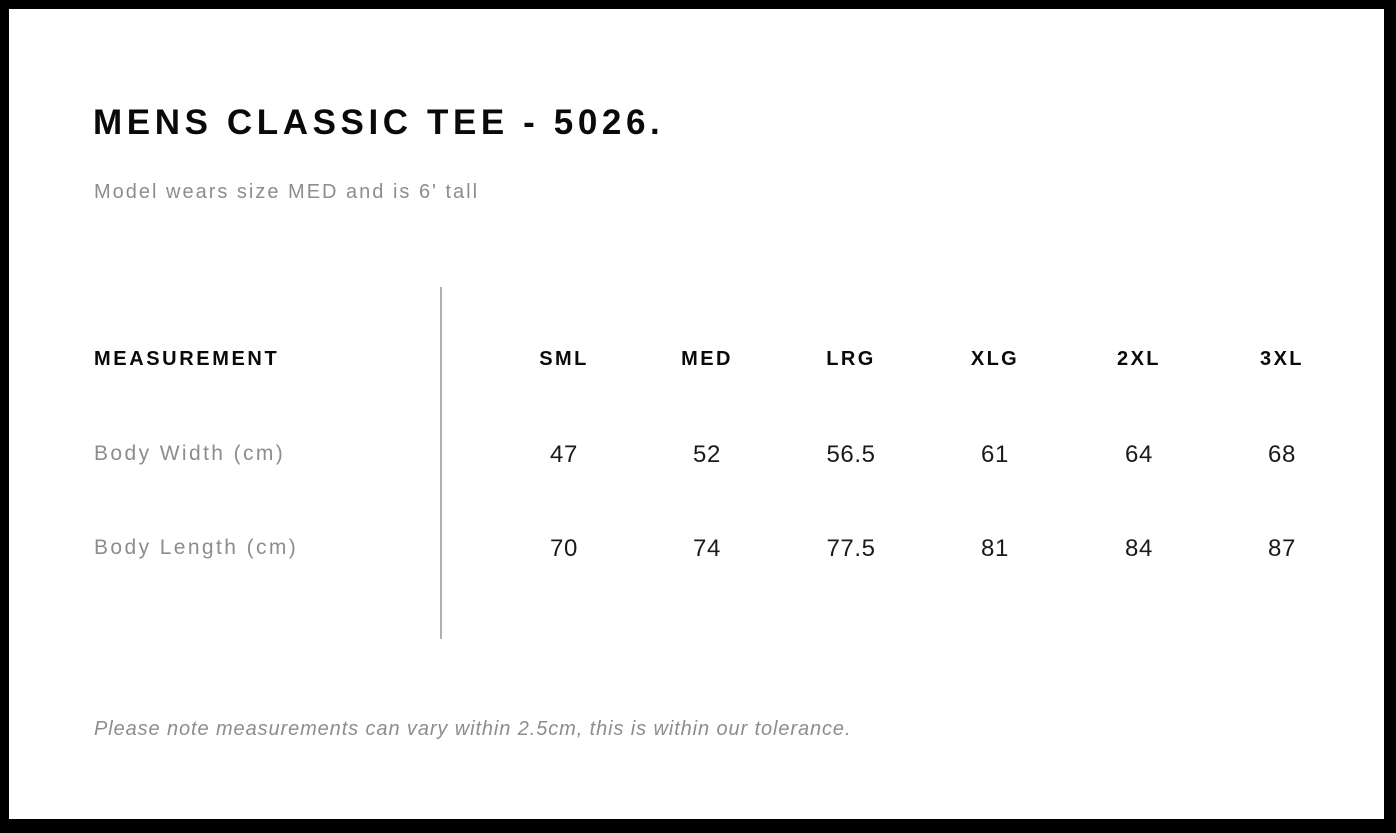 The height and width of the screenshot is (833, 1396). Describe the element at coordinates (1139, 454) in the screenshot. I see `cell-body-width-2xl: 64` at that location.